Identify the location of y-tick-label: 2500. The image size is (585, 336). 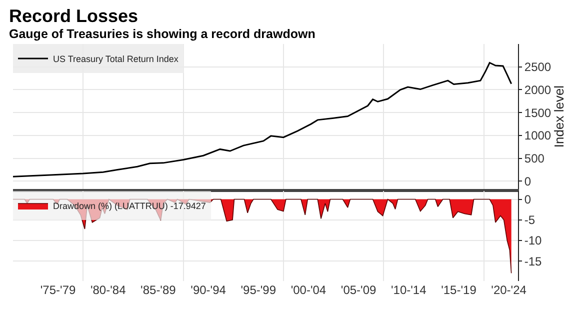
(538, 67).